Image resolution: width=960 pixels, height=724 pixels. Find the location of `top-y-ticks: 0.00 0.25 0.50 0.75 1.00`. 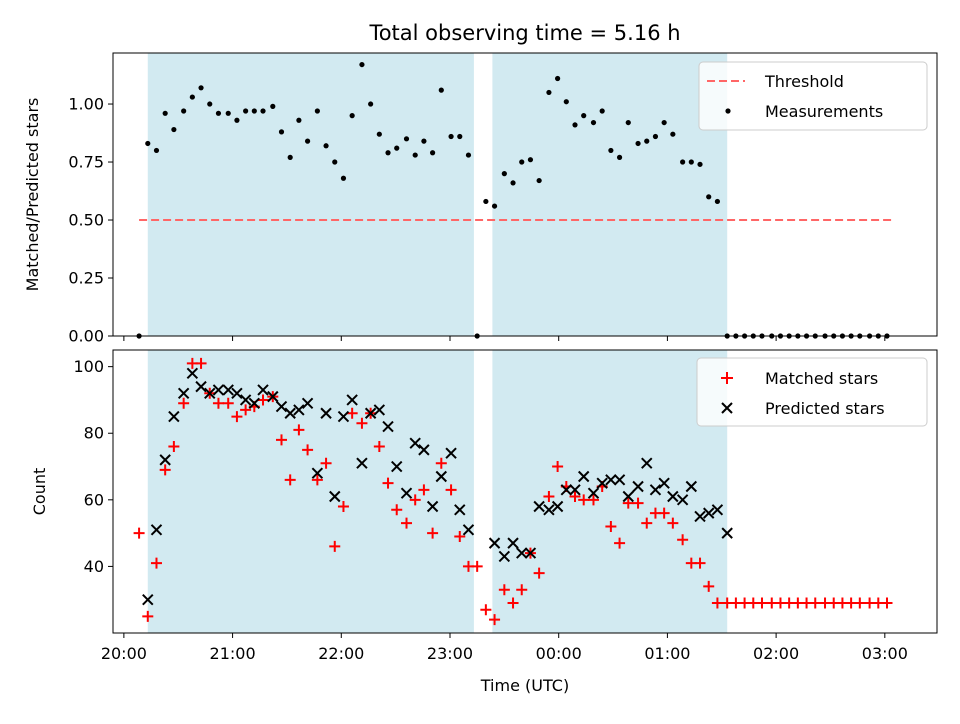

top-y-ticks: 0.00 0.25 0.50 0.75 1.00 is located at coordinates (90, 220).